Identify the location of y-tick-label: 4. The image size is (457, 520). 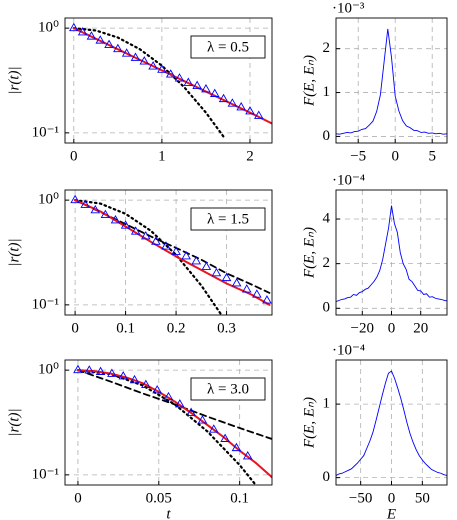
(327, 218).